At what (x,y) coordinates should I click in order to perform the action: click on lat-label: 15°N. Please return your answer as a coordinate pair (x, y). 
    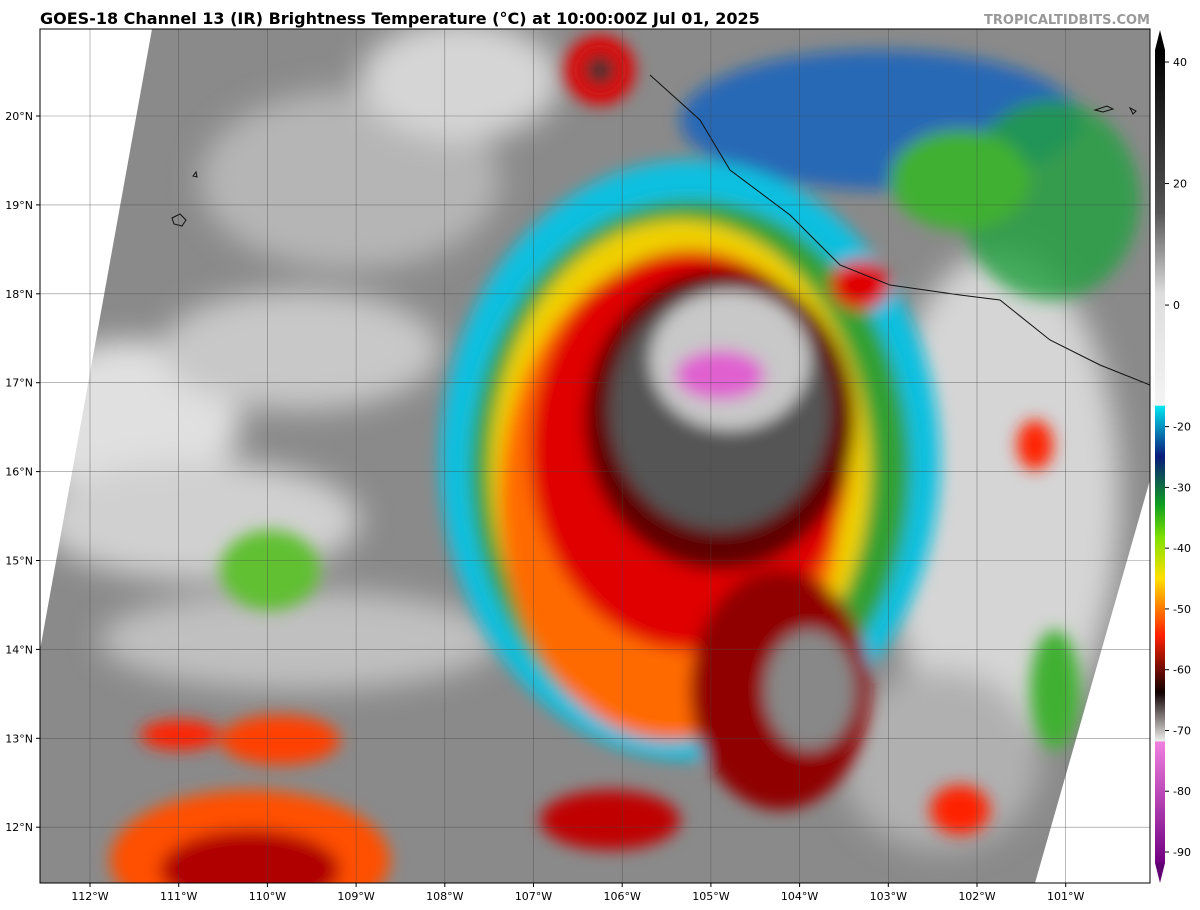
    Looking at the image, I should click on (19, 561).